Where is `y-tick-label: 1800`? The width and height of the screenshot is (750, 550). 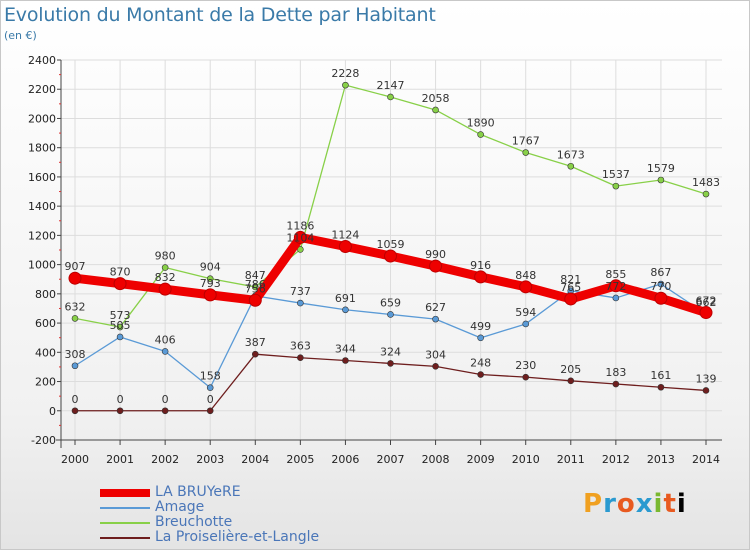 y-tick-label: 1800 is located at coordinates (42, 148).